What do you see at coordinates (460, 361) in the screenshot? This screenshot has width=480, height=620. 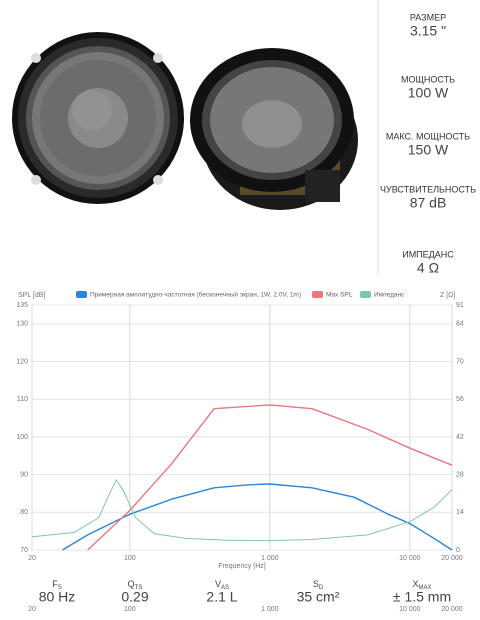 I see `y2-tick-label: 70` at bounding box center [460, 361].